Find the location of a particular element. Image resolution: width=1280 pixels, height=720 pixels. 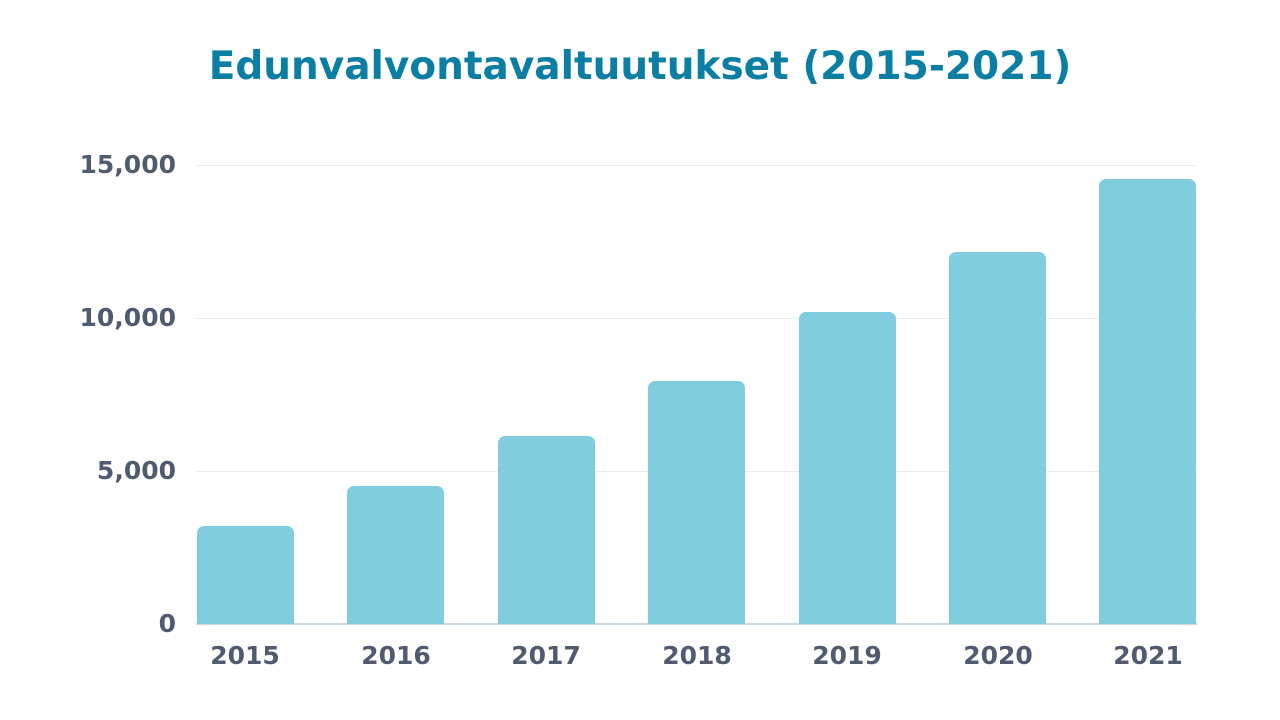

x-tick-label: 2018 is located at coordinates (697, 655).